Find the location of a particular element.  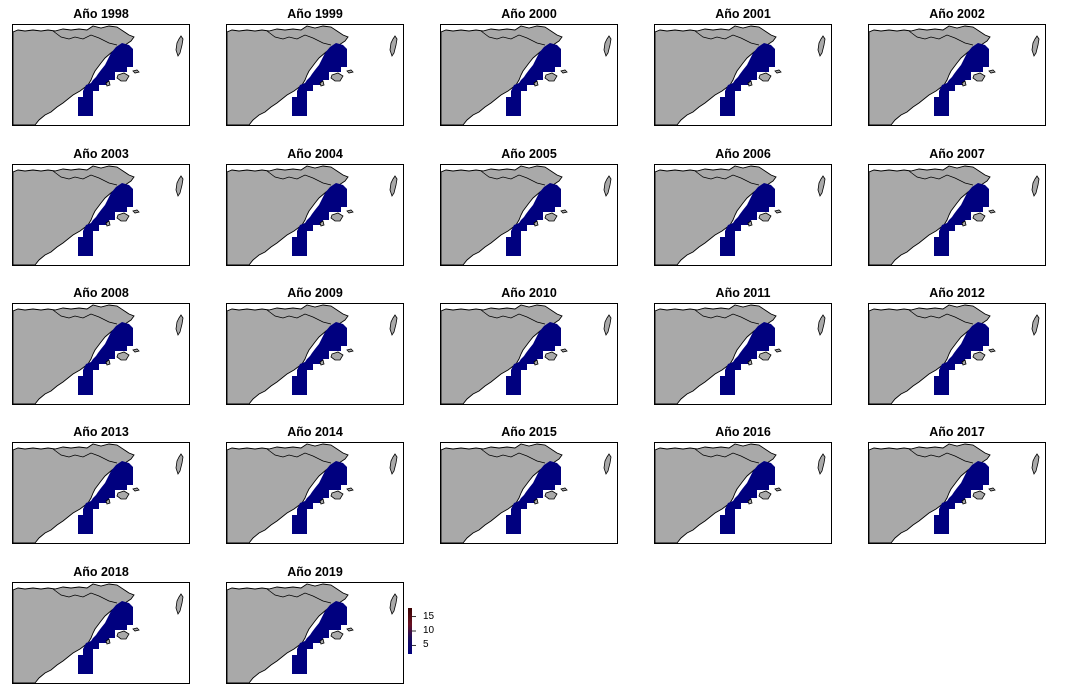

map-panel: Año 2015 is located at coordinates (529, 485).